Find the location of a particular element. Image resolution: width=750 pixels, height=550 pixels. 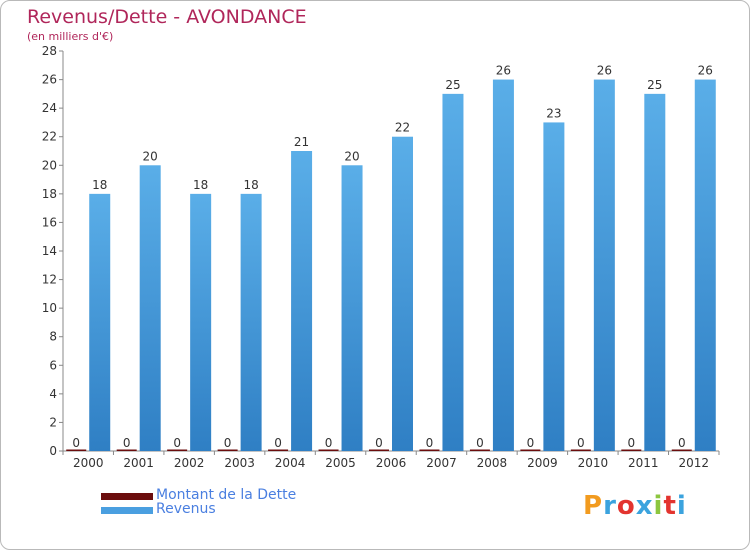

logo-letter: t is located at coordinates (670, 506).